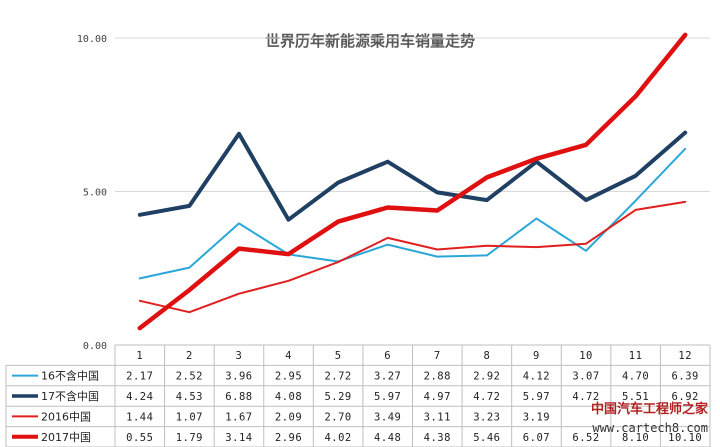 Image resolution: width=720 pixels, height=447 pixels. Describe the element at coordinates (387, 438) in the screenshot. I see `data-label: 4.48` at that location.